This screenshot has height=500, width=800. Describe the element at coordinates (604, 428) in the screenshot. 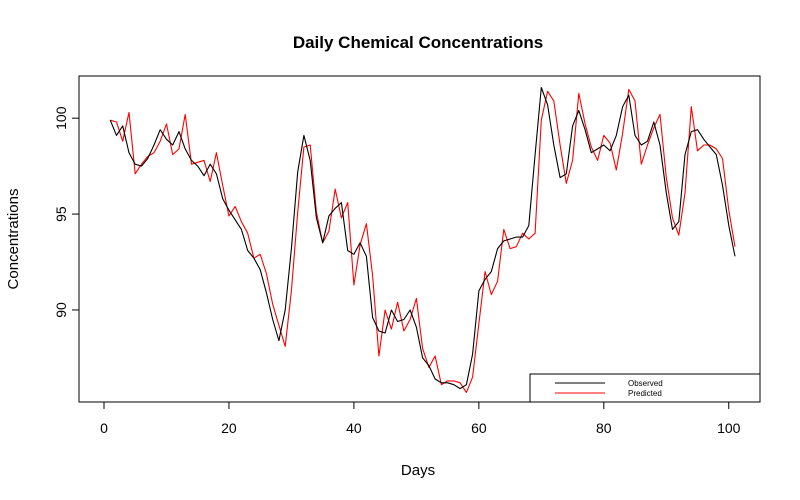

I see `x-tick-label: 80` at that location.